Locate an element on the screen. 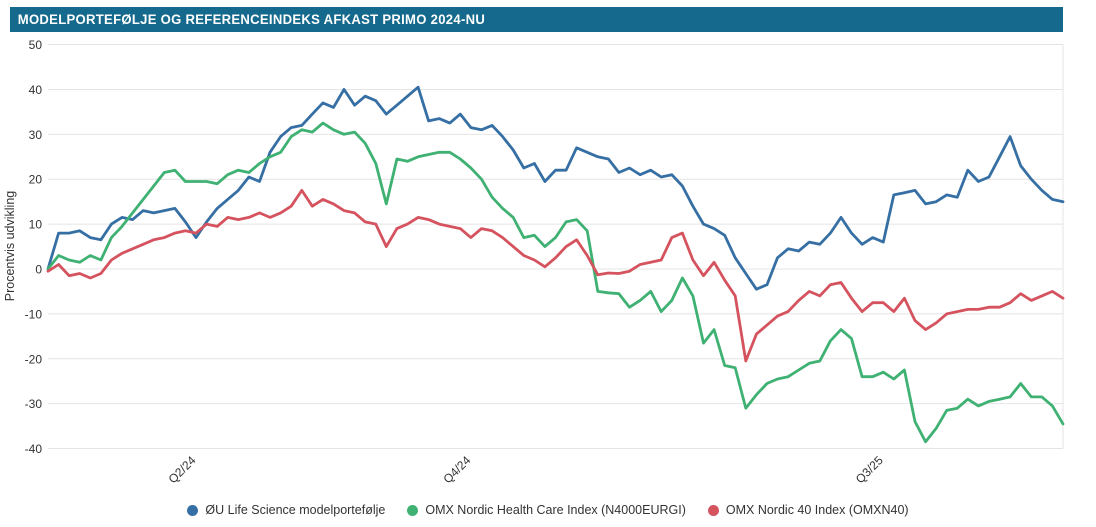 This screenshot has height=527, width=1096. y-tick-label: -10 is located at coordinates (34, 314).